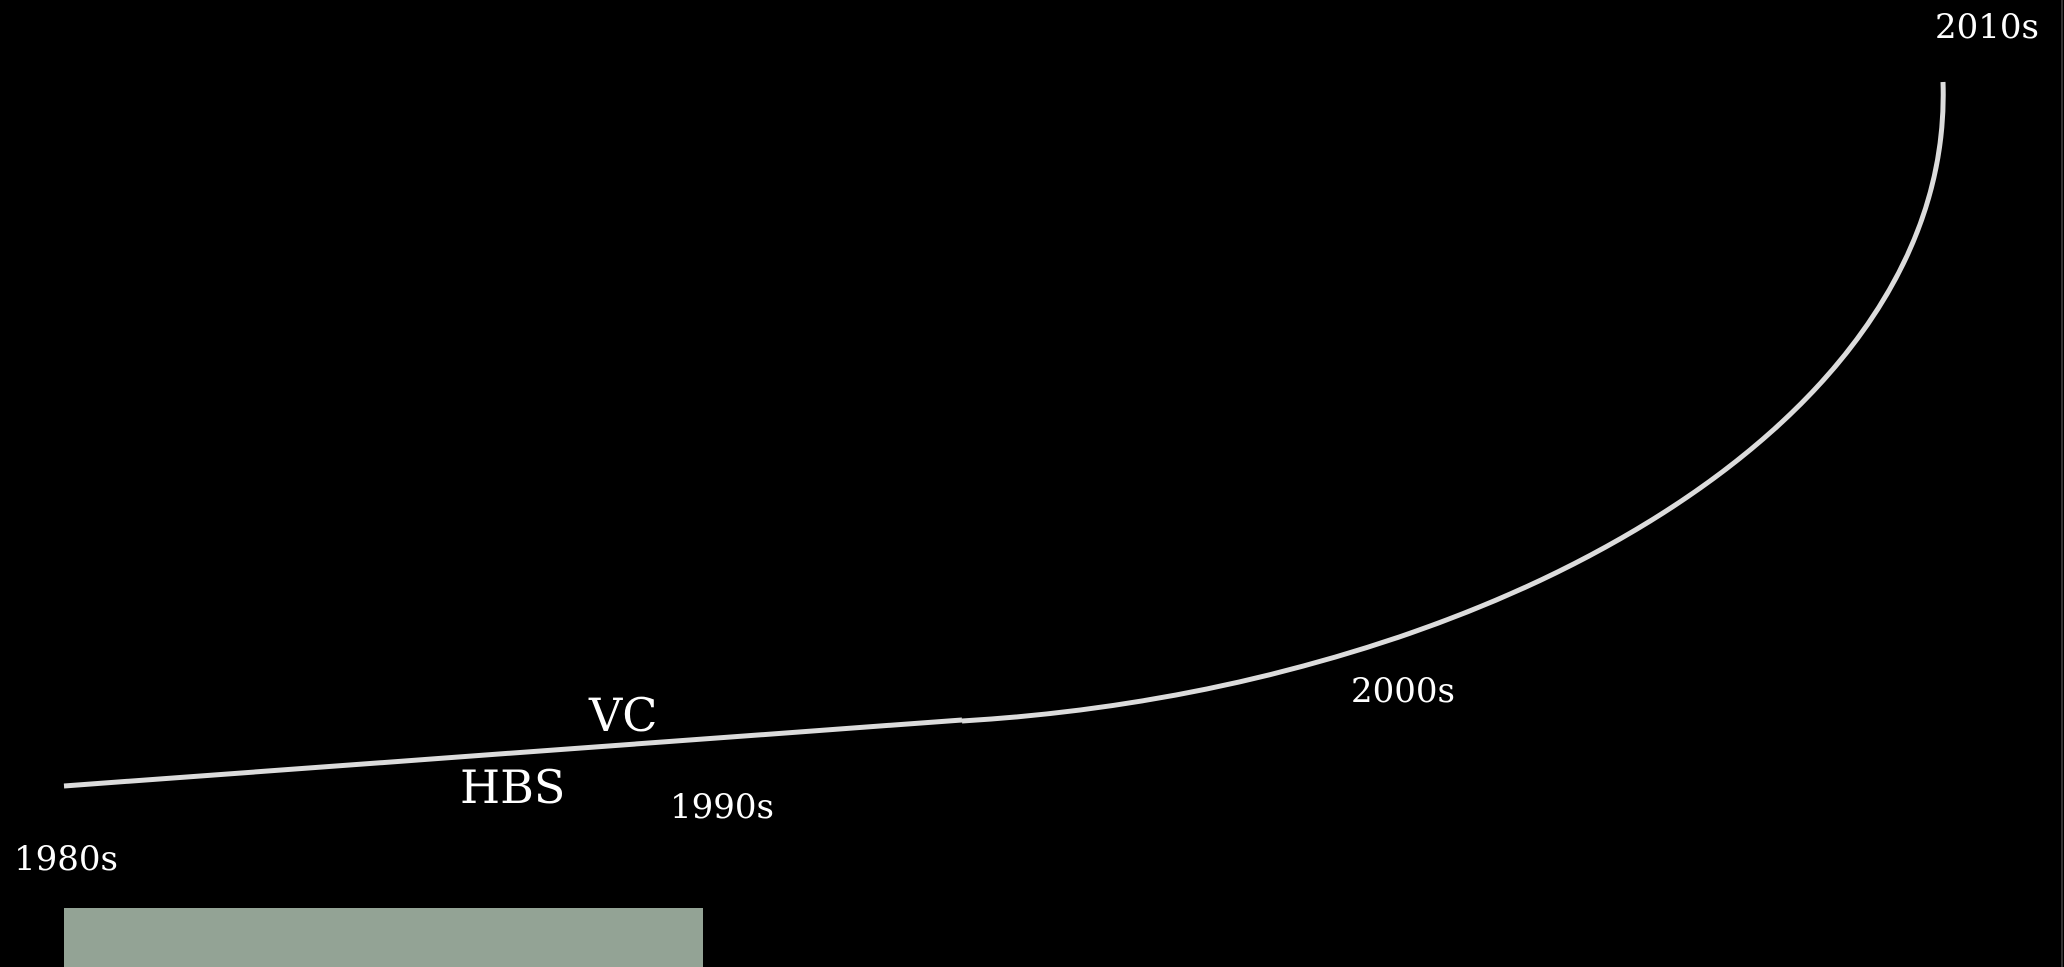 This screenshot has height=967, width=2064. Describe the element at coordinates (512, 787) in the screenshot. I see `milestone-label-hbs: HBS` at that location.